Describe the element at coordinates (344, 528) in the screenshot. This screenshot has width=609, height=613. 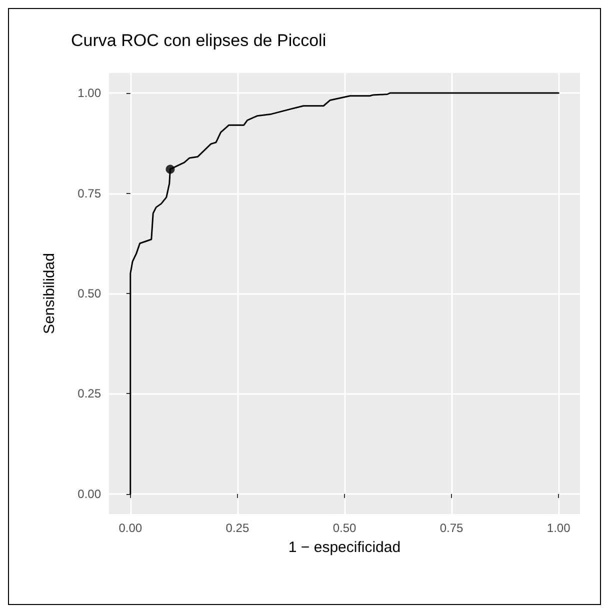
I see `x-tick-label: 0.50` at that location.